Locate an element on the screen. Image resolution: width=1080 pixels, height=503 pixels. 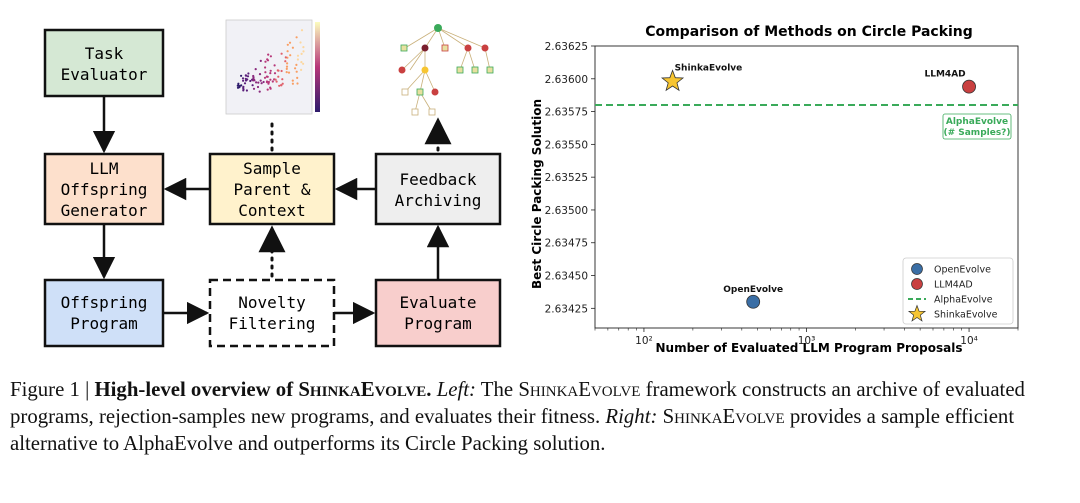
x-tick-label: 10² is located at coordinates (644, 341).